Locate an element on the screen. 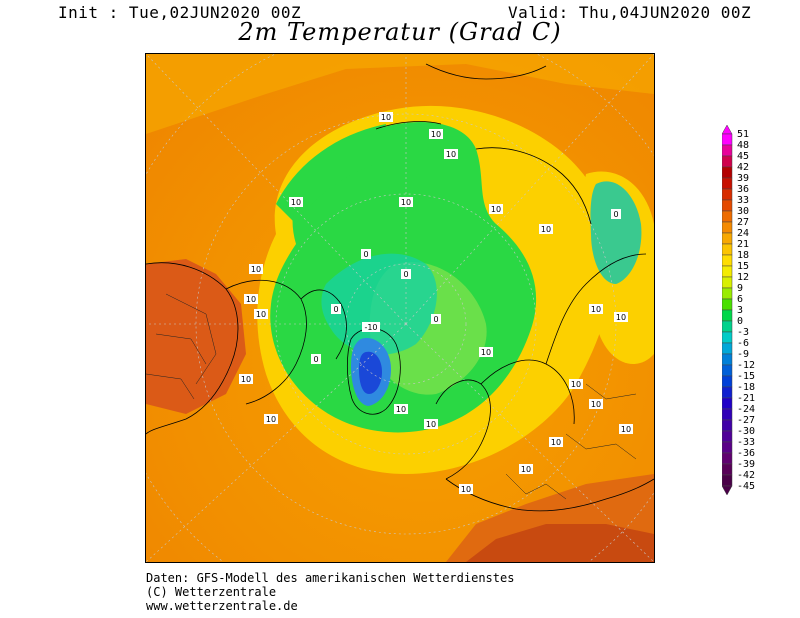 This screenshot has width=800, height=618. legend-tick-label: -45 is located at coordinates (746, 486).